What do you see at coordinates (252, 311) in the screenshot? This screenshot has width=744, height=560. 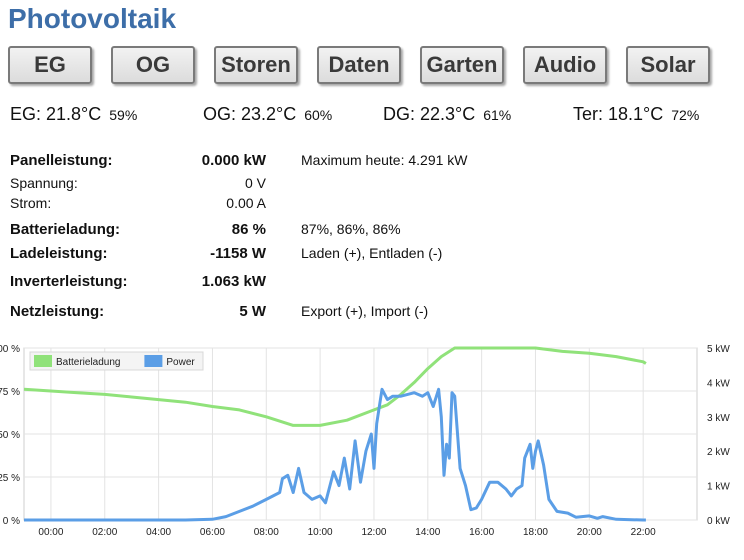 I see `row-value: 5 W` at bounding box center [252, 311].